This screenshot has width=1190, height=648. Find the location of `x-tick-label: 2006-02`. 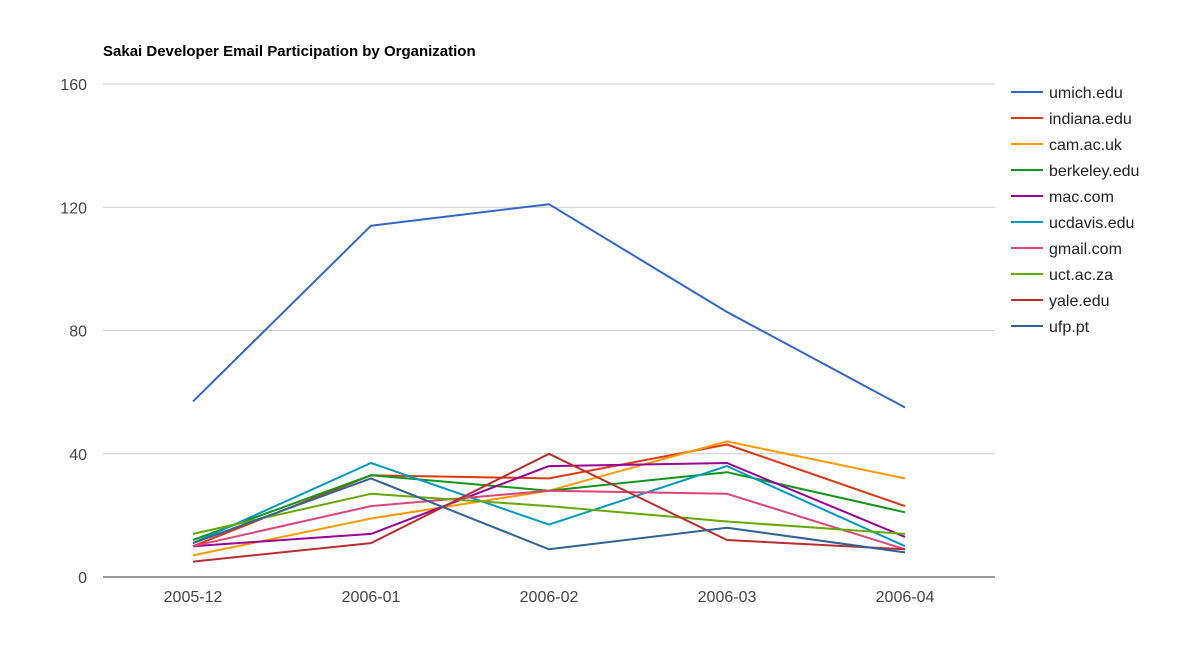

x-tick-label: 2006-02 is located at coordinates (549, 597).